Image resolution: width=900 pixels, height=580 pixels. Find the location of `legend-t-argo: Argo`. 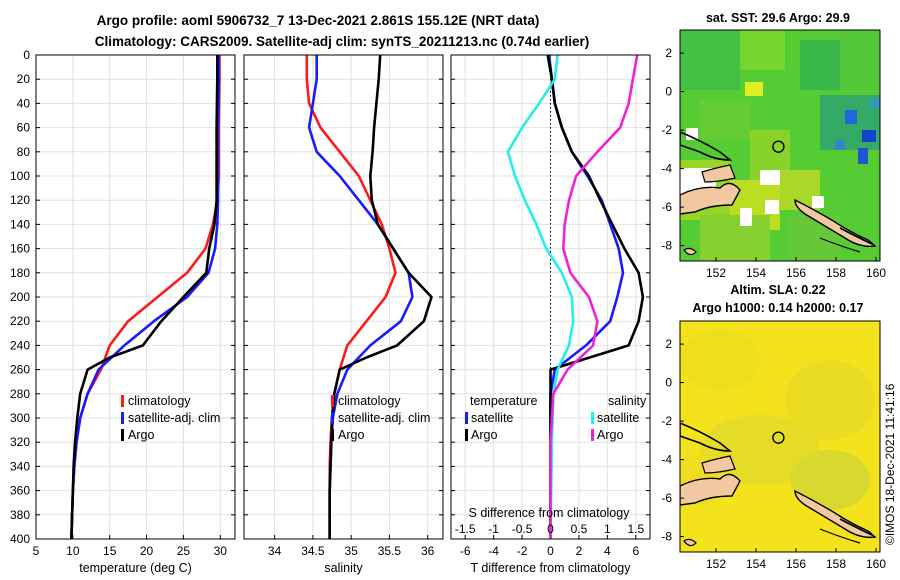

legend-t-argo: Argo is located at coordinates (484, 435).